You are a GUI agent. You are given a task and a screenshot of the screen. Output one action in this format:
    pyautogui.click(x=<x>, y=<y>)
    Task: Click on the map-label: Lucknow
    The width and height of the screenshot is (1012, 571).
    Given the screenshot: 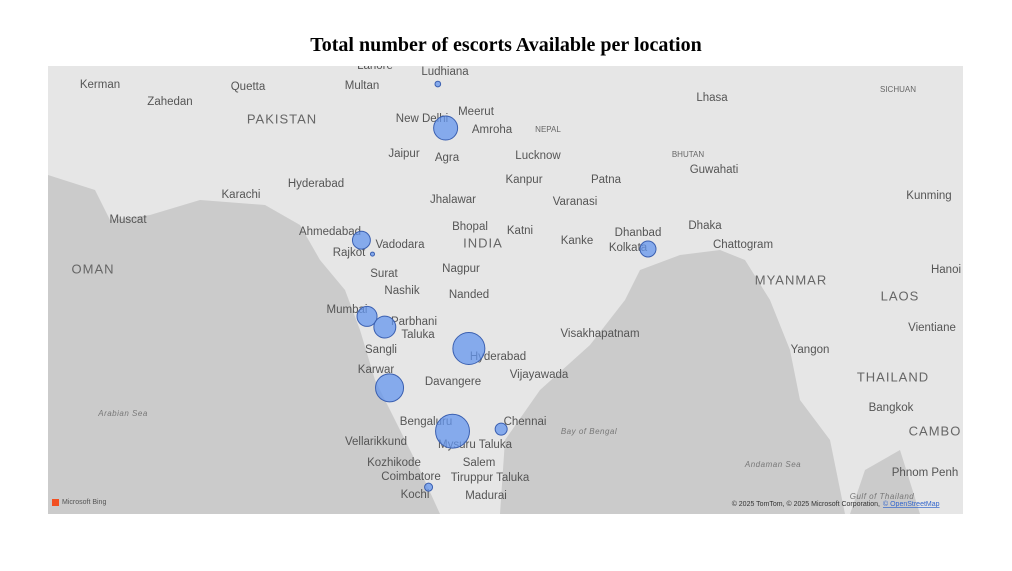 What is the action you would take?
    pyautogui.click(x=538, y=156)
    